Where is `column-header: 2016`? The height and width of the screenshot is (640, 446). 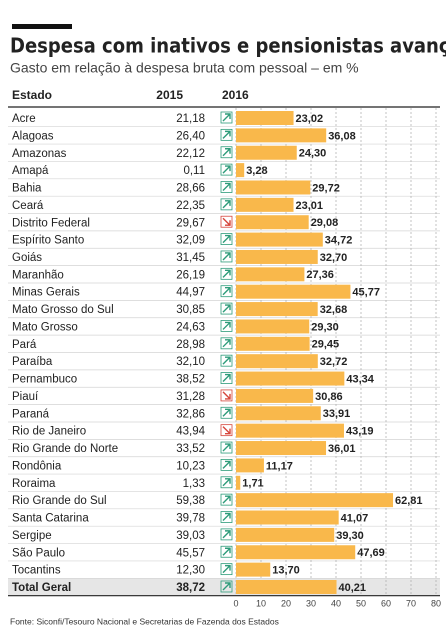 column-header: 2016 is located at coordinates (235, 95).